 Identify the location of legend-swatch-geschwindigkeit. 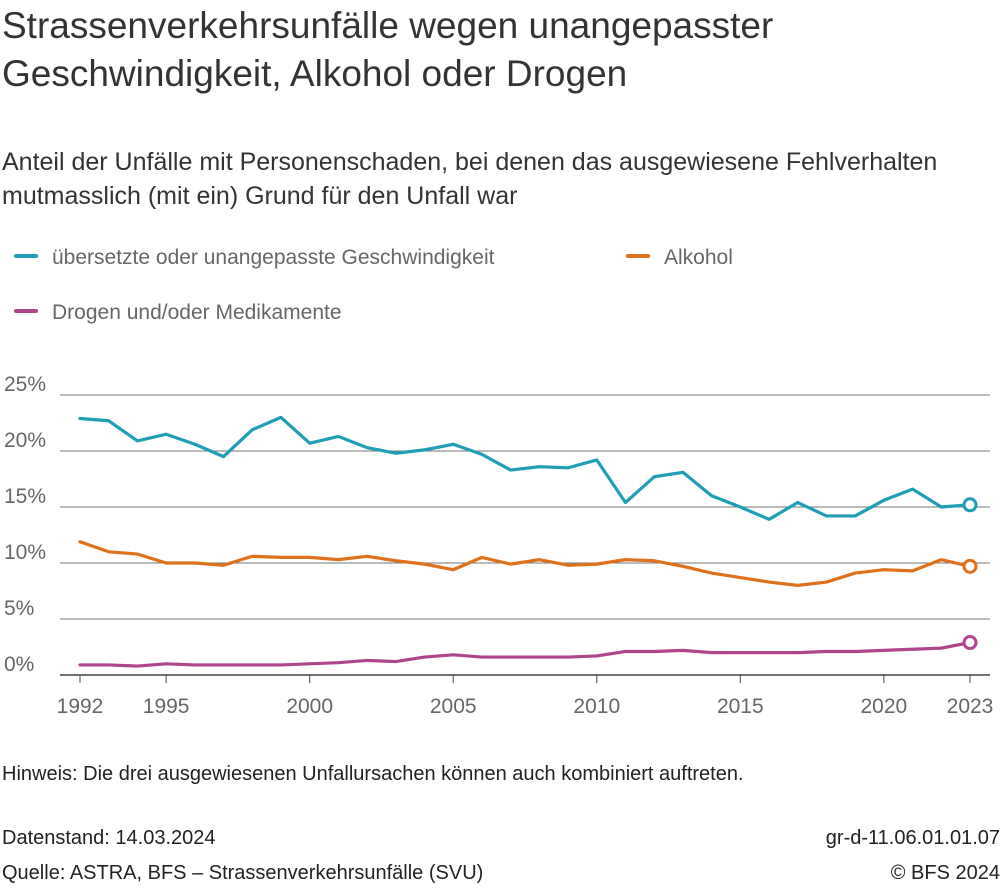
(26, 256).